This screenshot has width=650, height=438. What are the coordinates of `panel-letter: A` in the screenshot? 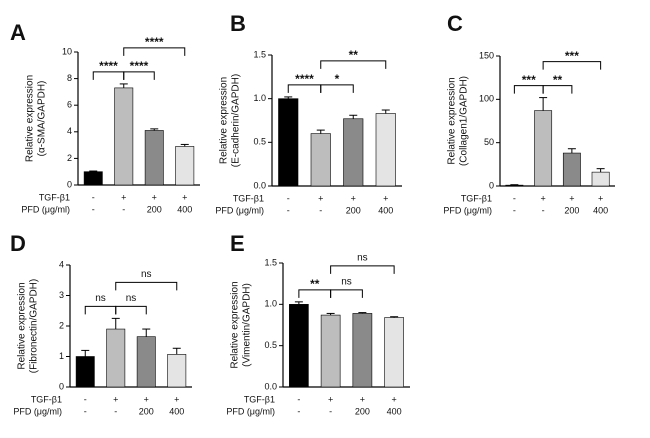 It's located at (18, 32).